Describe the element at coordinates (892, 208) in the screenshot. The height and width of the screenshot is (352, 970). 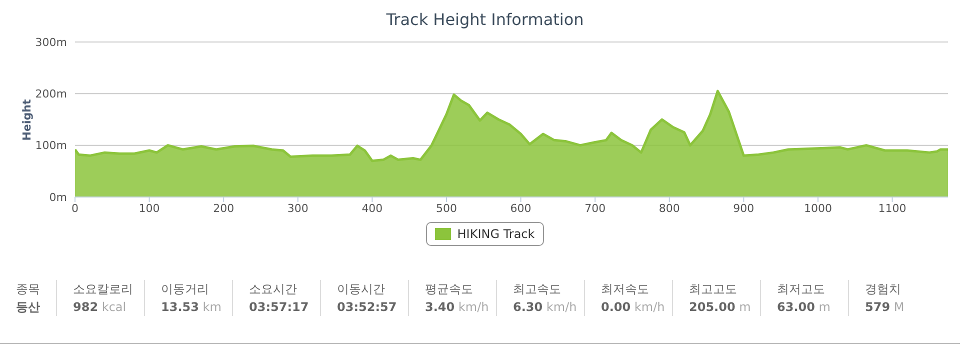
I see `x-tick-label: 1100` at that location.